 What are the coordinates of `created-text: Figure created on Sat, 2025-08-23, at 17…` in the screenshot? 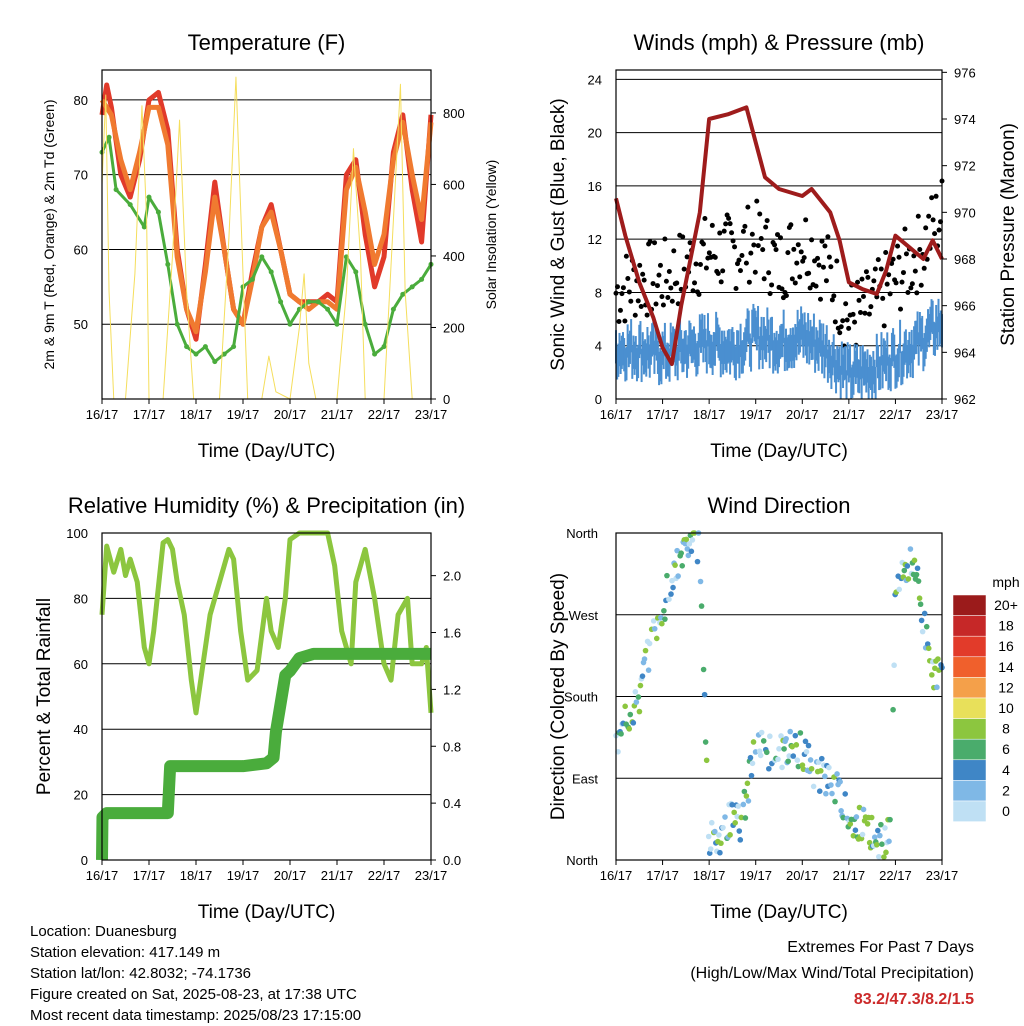 It's located at (193, 994).